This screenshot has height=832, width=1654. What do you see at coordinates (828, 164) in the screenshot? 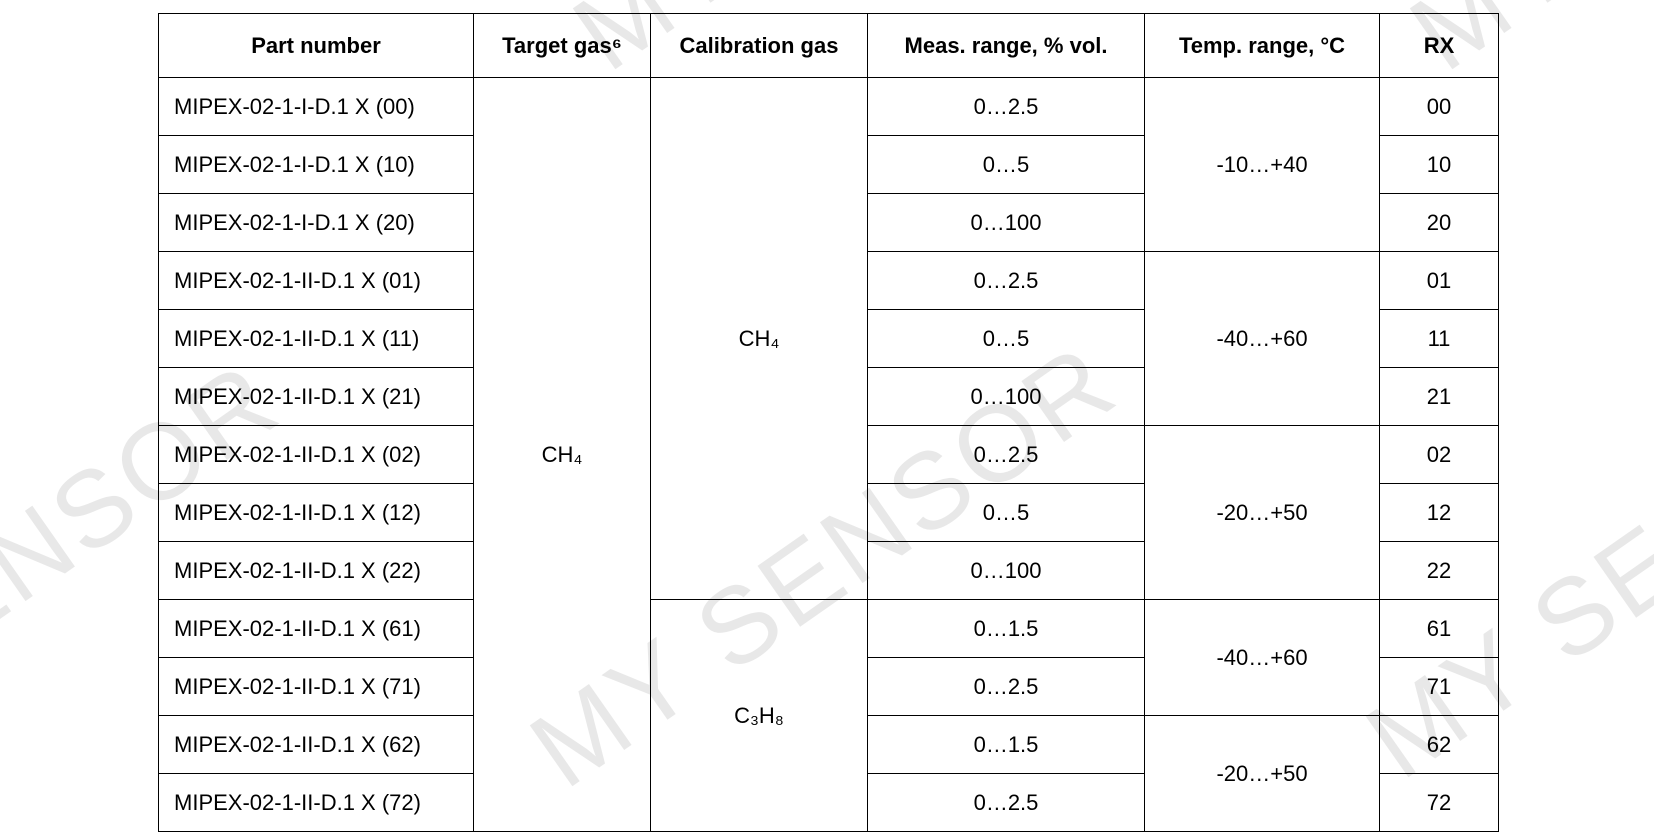
I see `table-row: MIPEX-02-1-I-D.1 X (10) 0…5 10` at bounding box center [828, 164].